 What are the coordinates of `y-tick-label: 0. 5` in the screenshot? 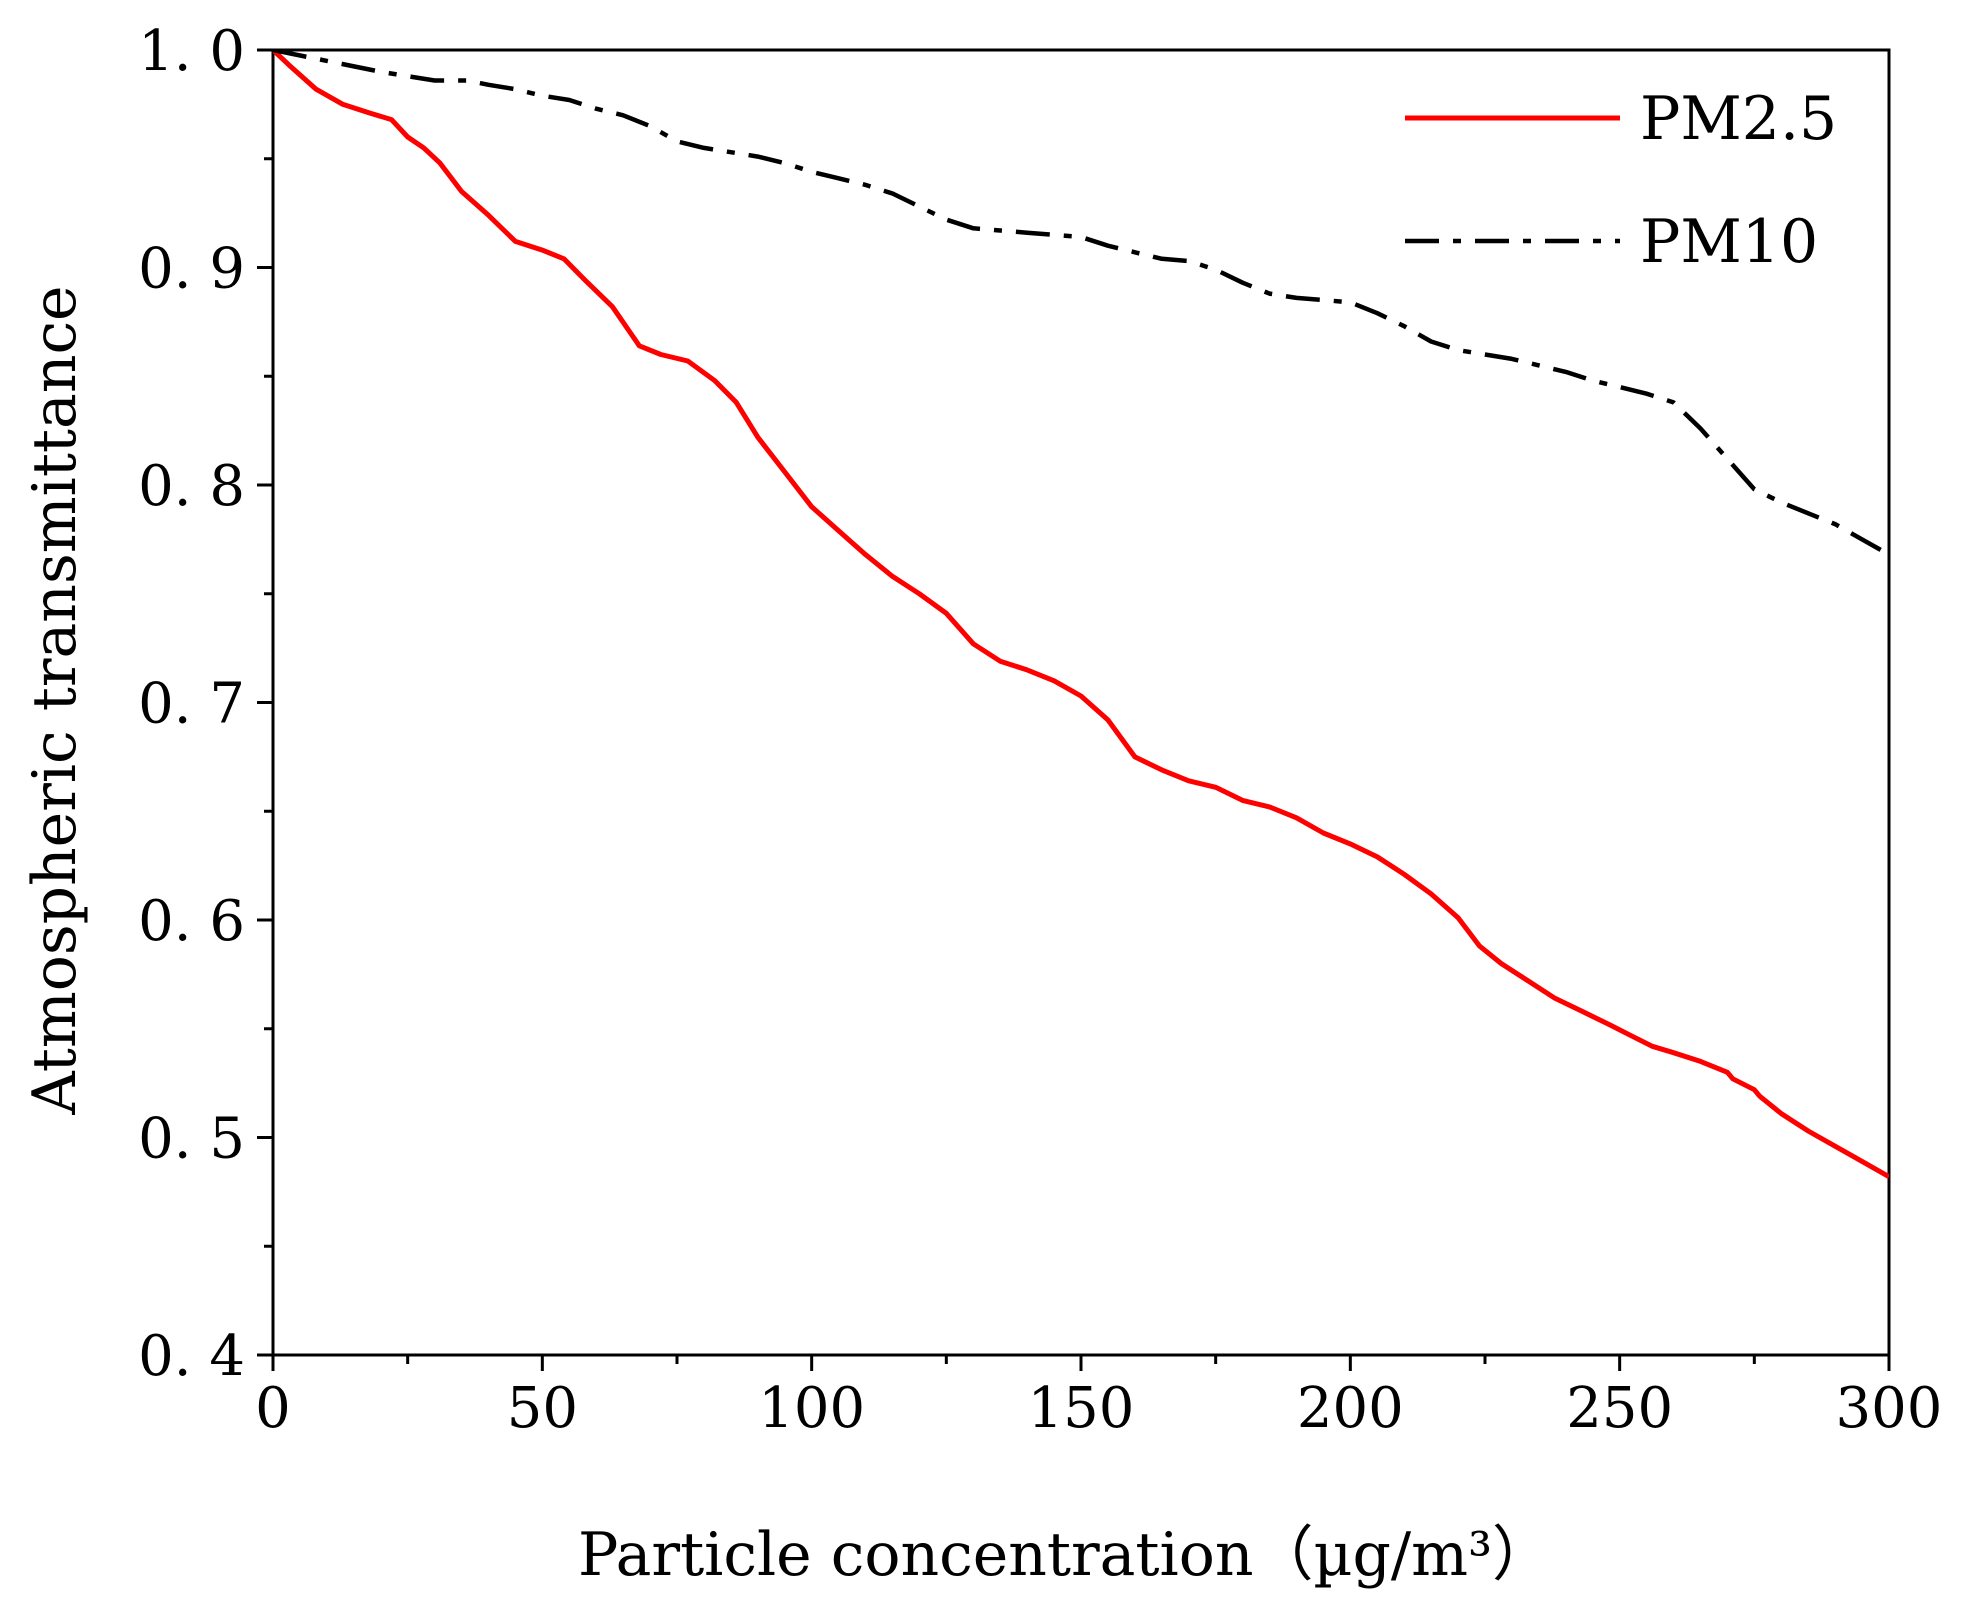 It's located at (191, 1139).